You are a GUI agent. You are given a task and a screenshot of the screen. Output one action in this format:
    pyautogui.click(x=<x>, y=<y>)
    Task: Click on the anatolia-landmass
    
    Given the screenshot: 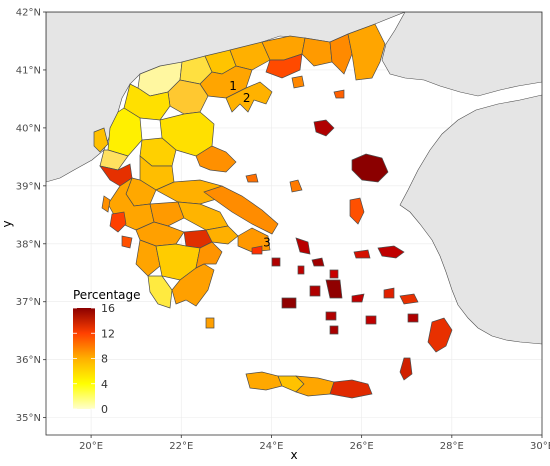 What is the action you would take?
    pyautogui.click(x=470, y=219)
    